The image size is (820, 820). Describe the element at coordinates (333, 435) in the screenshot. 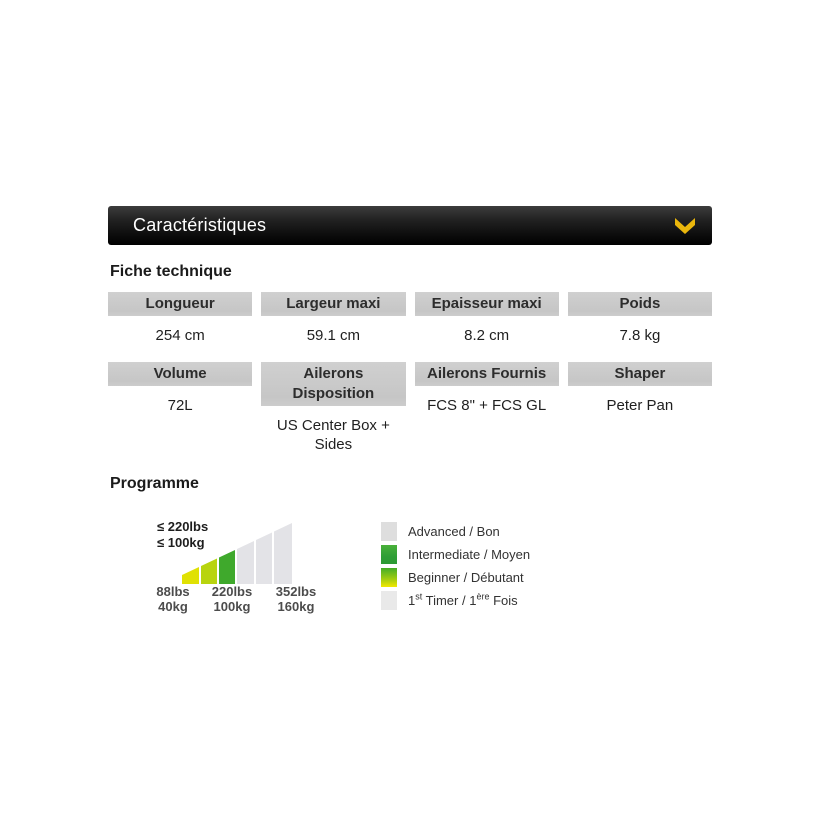

I see `spec-value-ailerons-disposition: US Center Box + Sides` at that location.